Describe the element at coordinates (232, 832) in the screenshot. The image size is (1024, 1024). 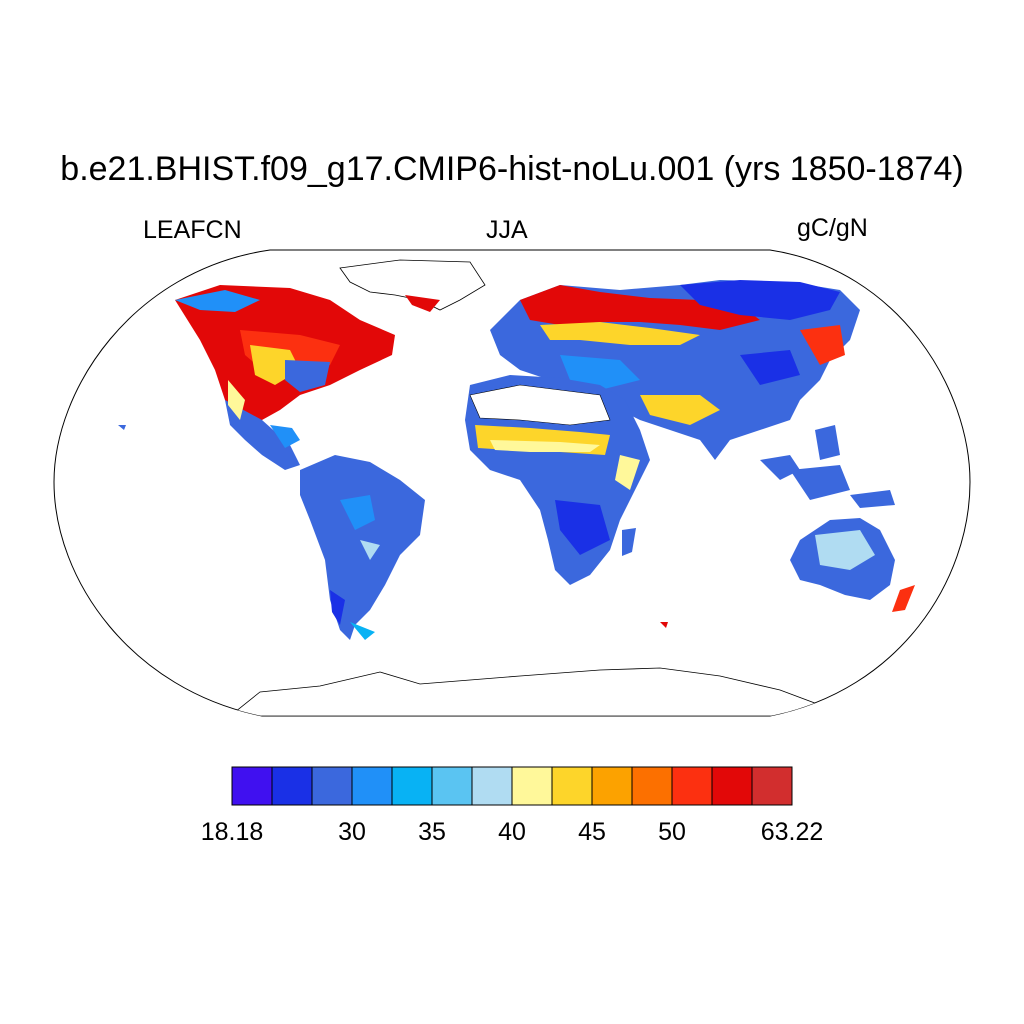
I see `colorbar-tick-label: 18.18` at that location.